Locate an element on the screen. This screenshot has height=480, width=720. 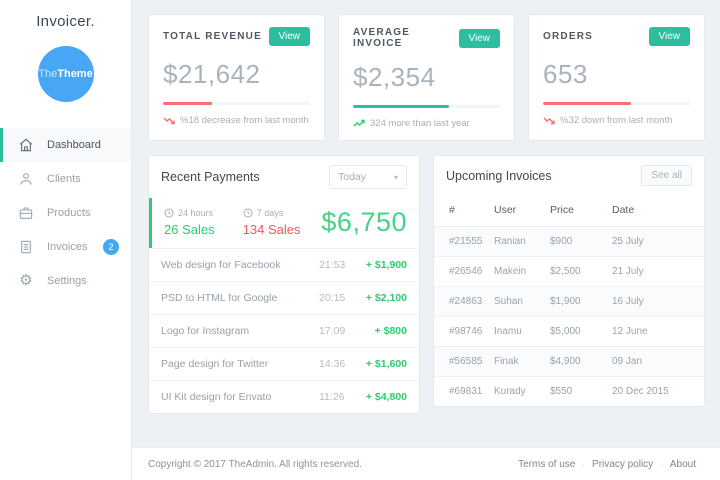
table-row: #24863 Suhan $1,900 16 July is located at coordinates (569, 301).